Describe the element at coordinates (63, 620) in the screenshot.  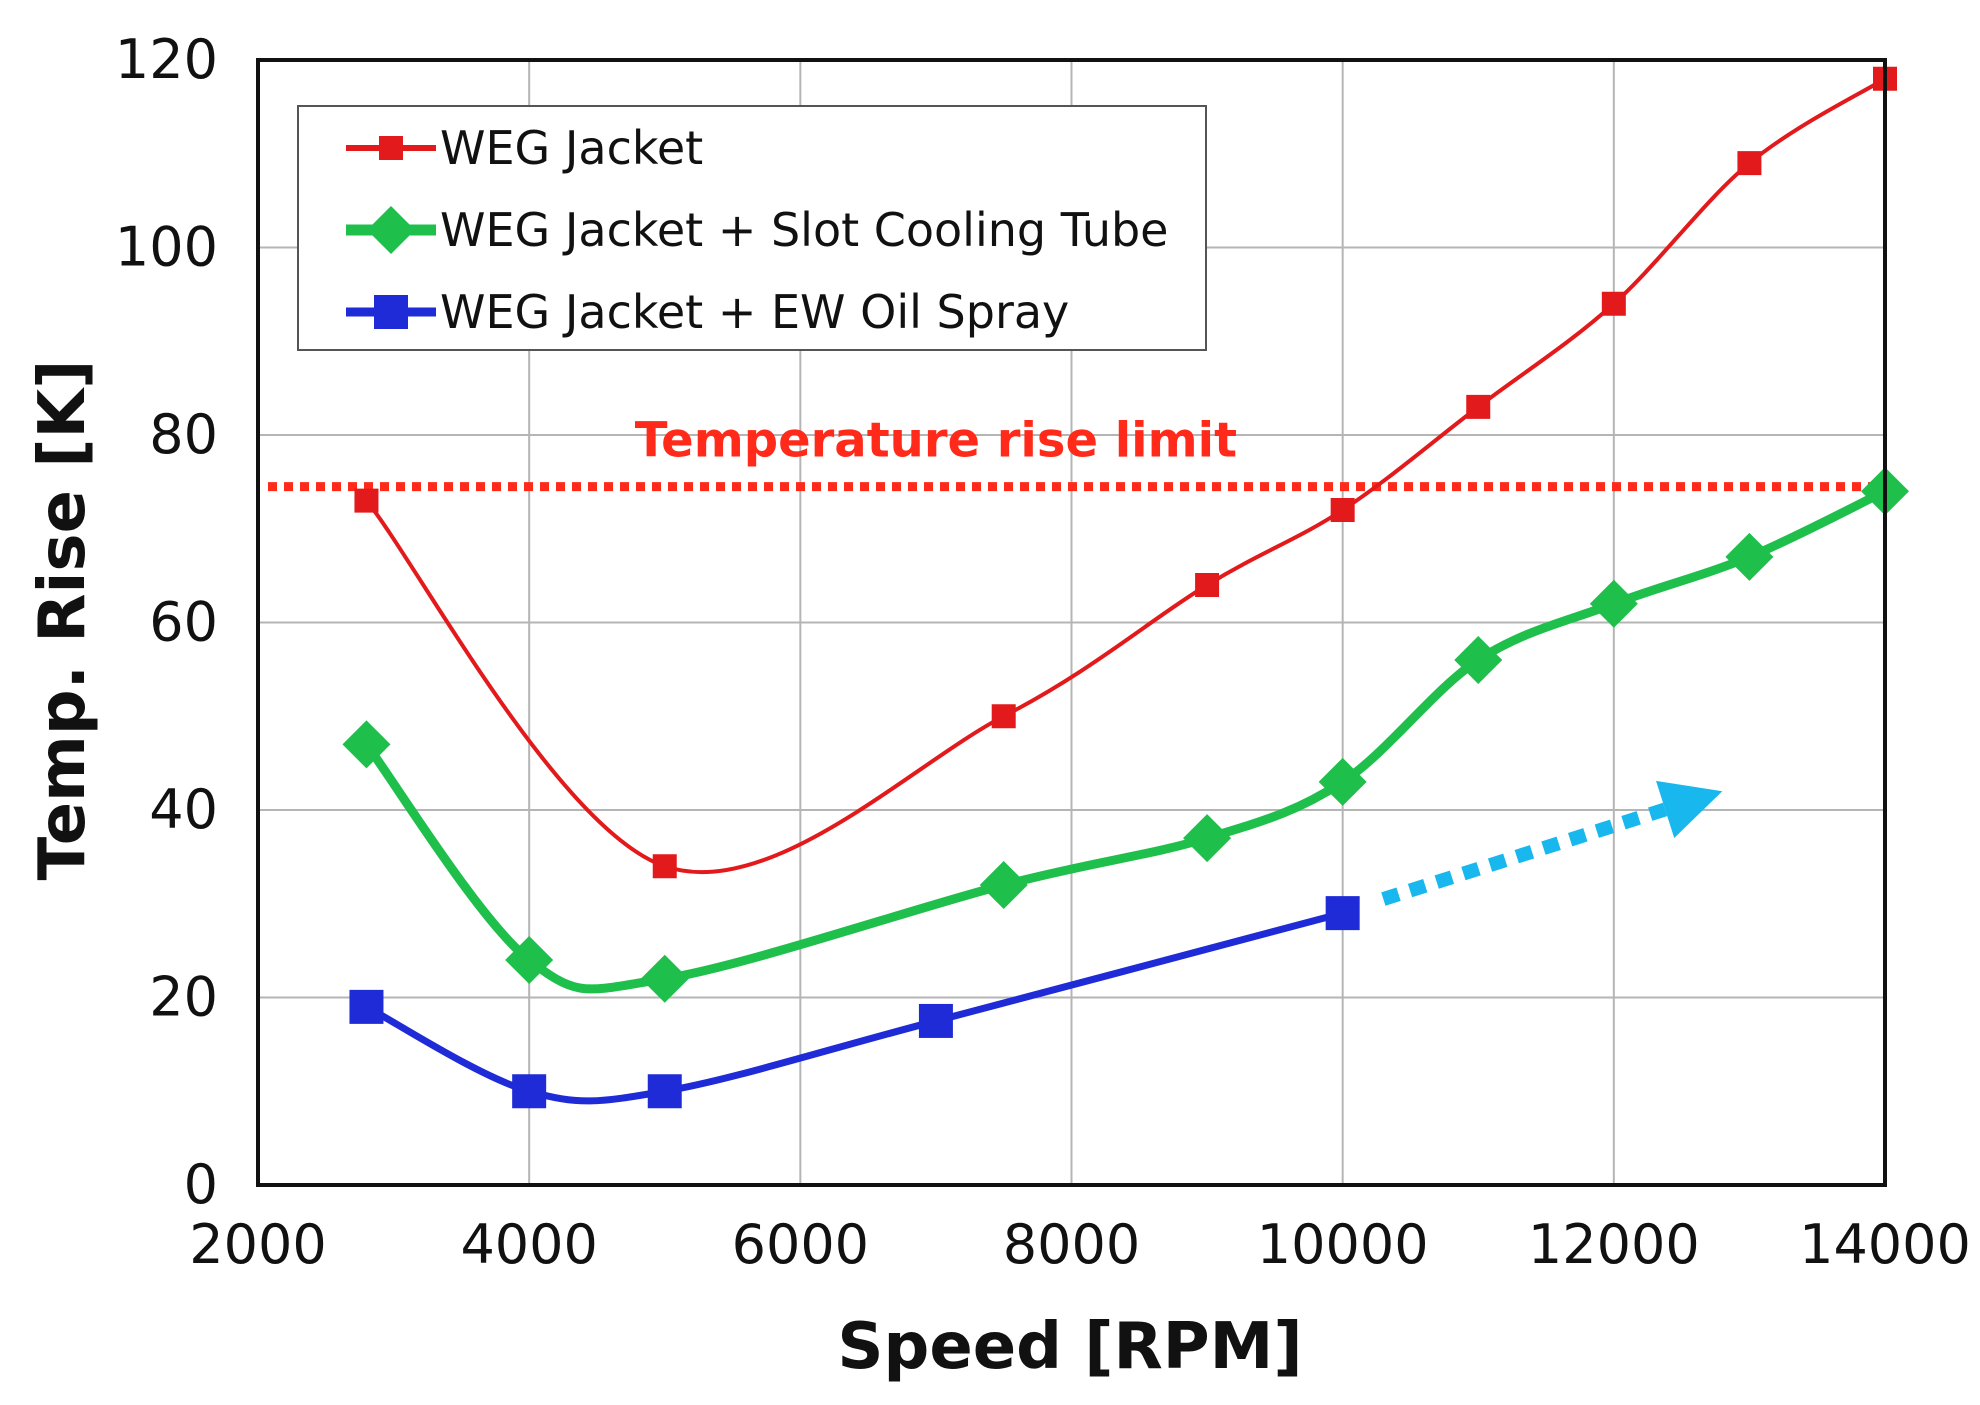
I see `y-axis-title: Temp. Rise [K]` at that location.